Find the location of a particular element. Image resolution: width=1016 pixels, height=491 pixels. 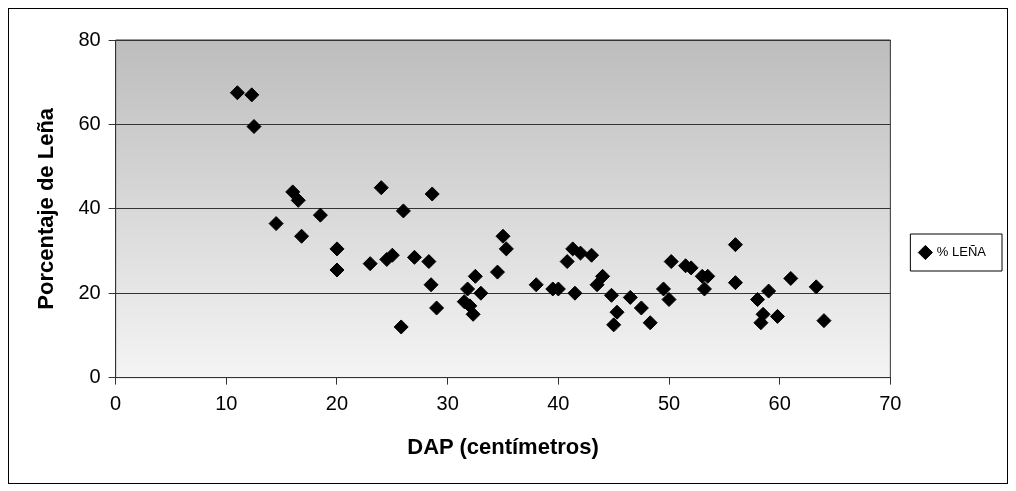

y-tick-label: 20 is located at coordinates (89, 291).